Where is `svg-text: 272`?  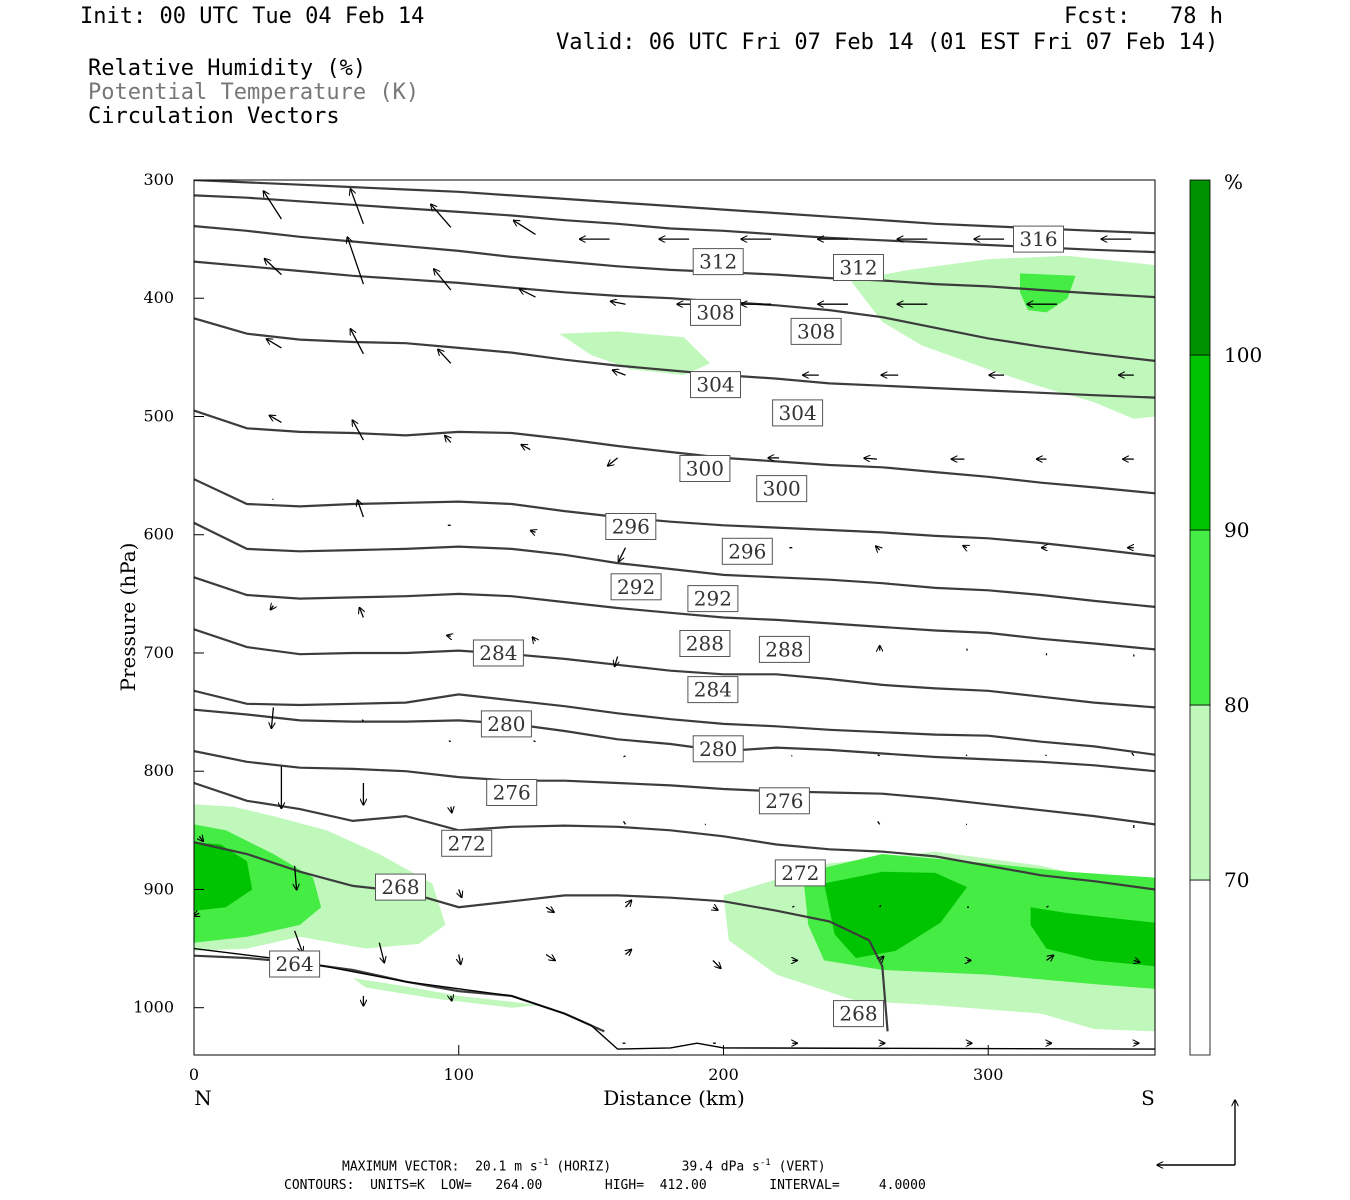 svg-text: 272 is located at coordinates (800, 873).